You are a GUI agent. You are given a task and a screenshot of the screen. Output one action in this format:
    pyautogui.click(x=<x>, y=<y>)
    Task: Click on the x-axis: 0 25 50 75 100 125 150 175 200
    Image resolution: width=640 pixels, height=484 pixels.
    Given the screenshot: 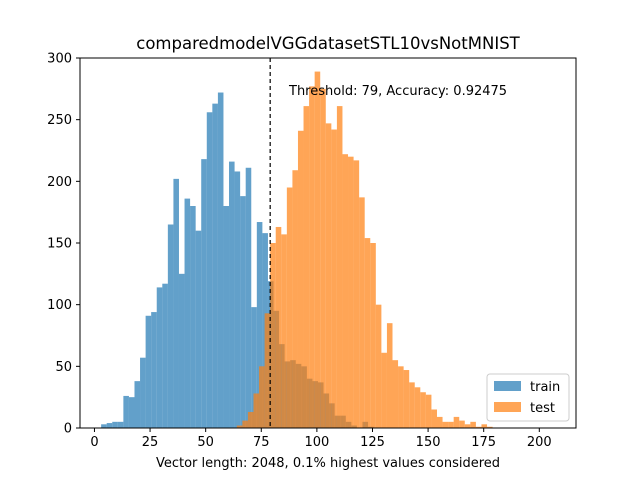 What is the action you would take?
    pyautogui.click(x=321, y=439)
    